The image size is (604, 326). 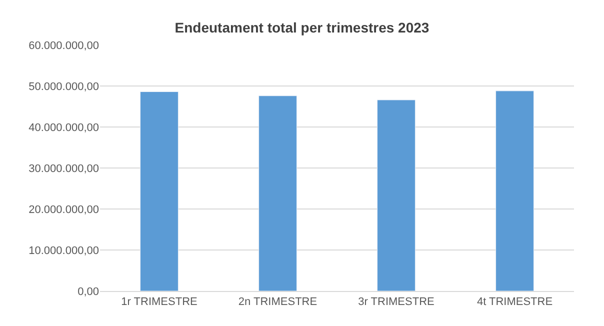 I want to click on y-tick-label: 50.000.000,00, so click(x=63, y=86).